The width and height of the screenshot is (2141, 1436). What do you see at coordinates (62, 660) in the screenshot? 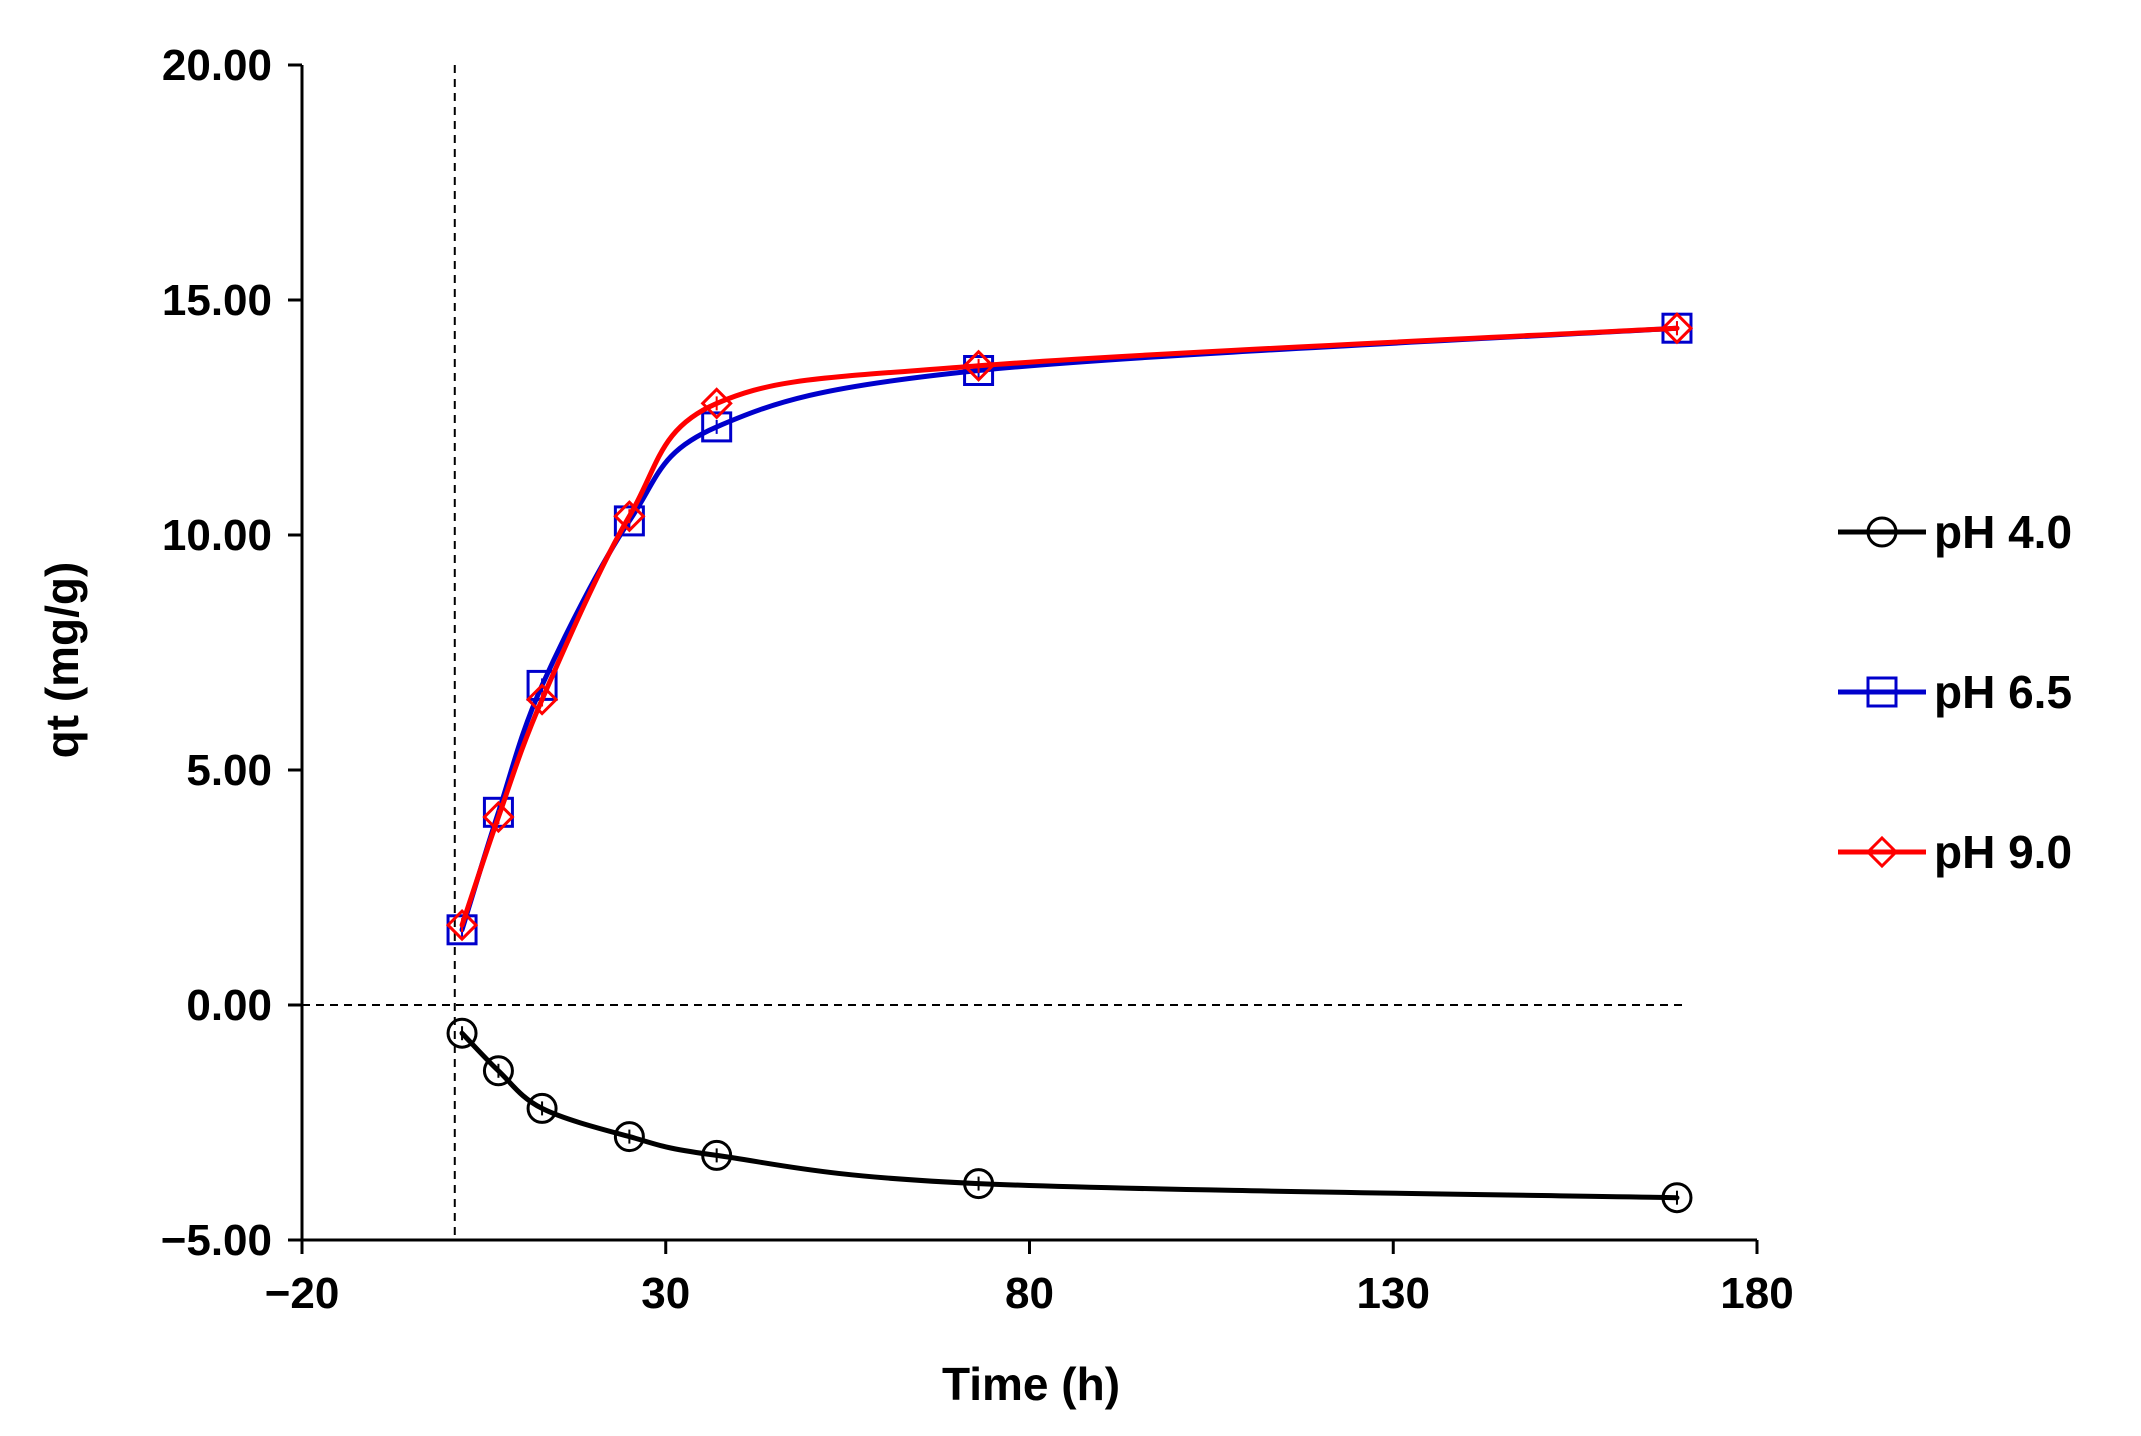
I see `y-axis-title: qt (mg/g)` at bounding box center [62, 660].